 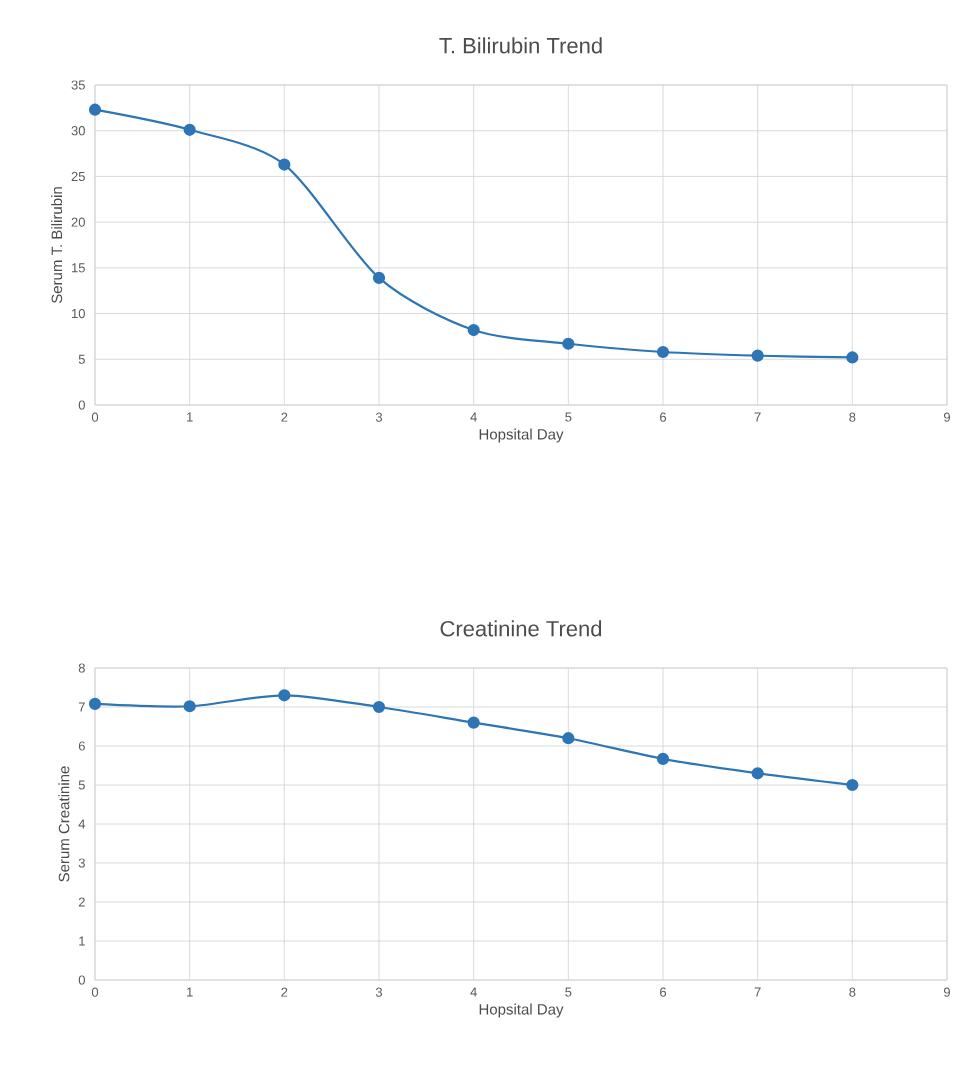 What do you see at coordinates (81, 902) in the screenshot?
I see `y-tick-label: 2` at bounding box center [81, 902].